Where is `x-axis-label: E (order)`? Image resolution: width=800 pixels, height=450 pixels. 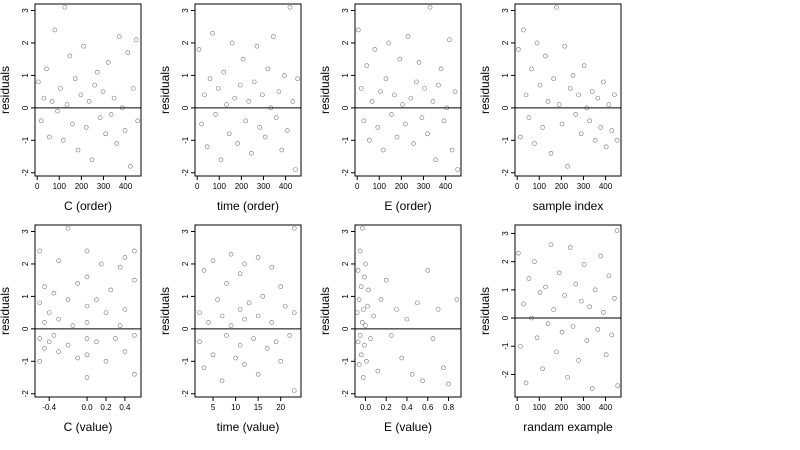
x-axis-label: E (order) is located at coordinates (407, 206).